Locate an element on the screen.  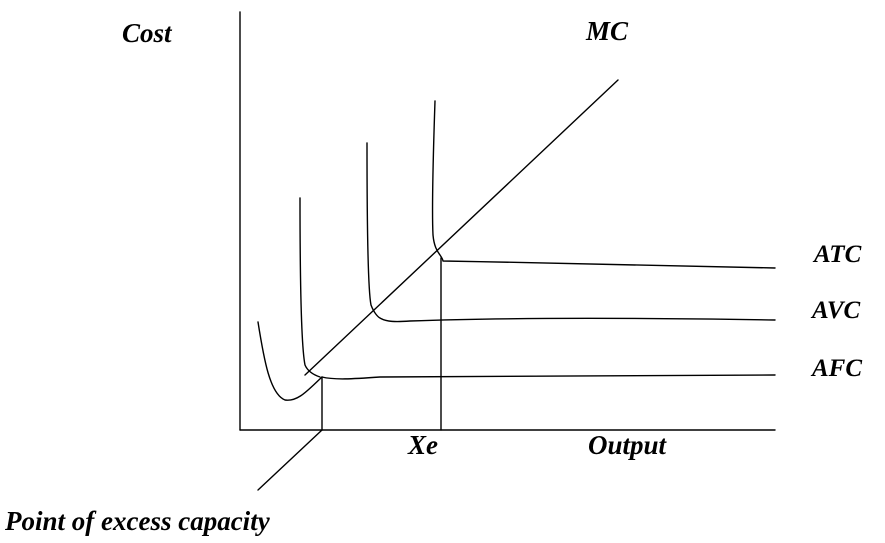
y-axis-label: Cost is located at coordinates (147, 33).